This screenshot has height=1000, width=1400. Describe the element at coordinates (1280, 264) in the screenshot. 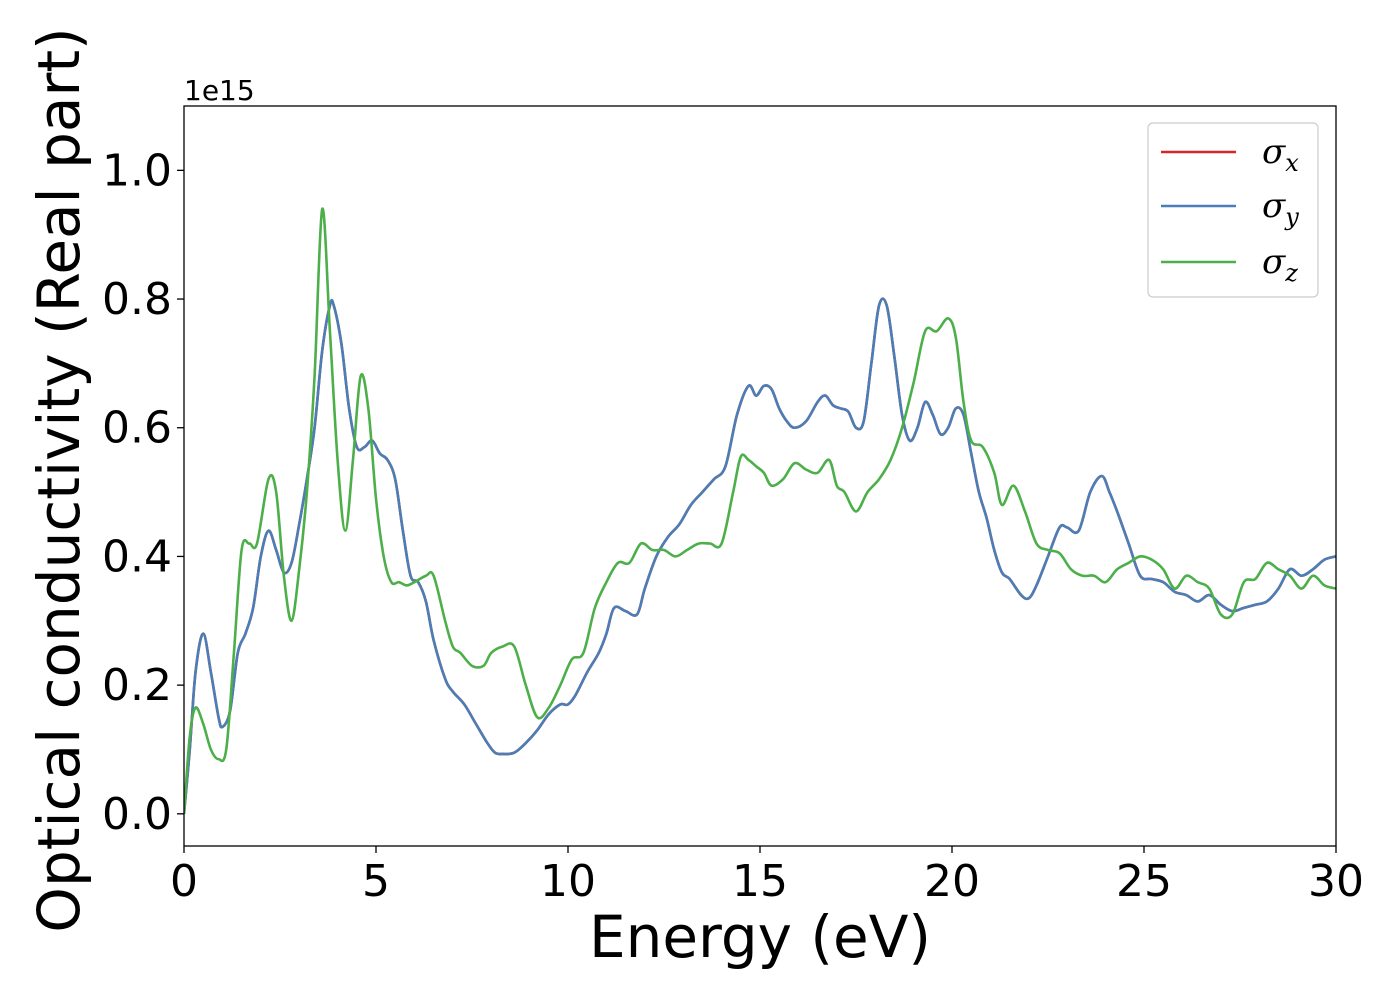

I see `legend-label-z: σz` at that location.